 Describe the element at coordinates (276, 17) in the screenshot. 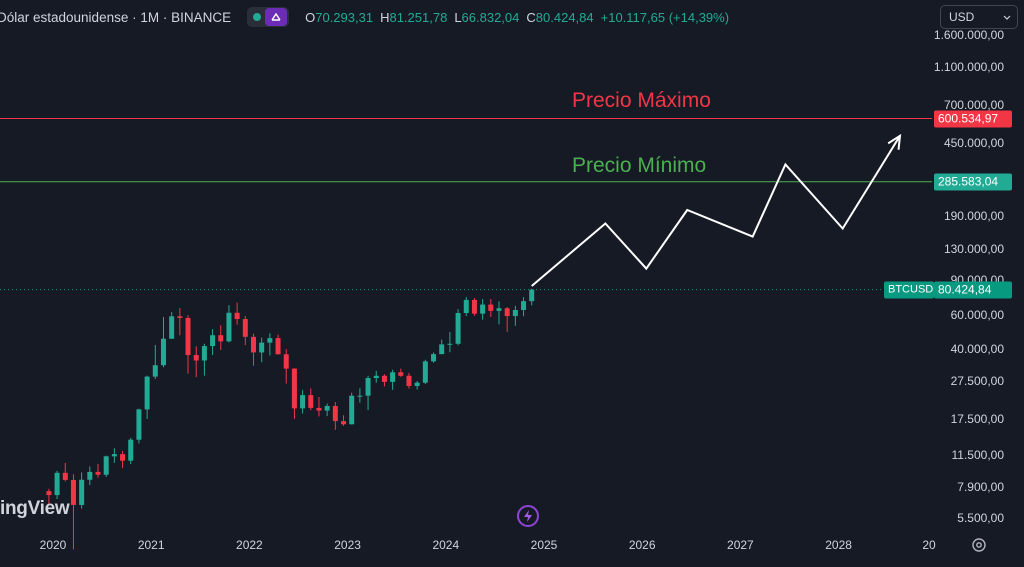

I see `indicator-icon` at that location.